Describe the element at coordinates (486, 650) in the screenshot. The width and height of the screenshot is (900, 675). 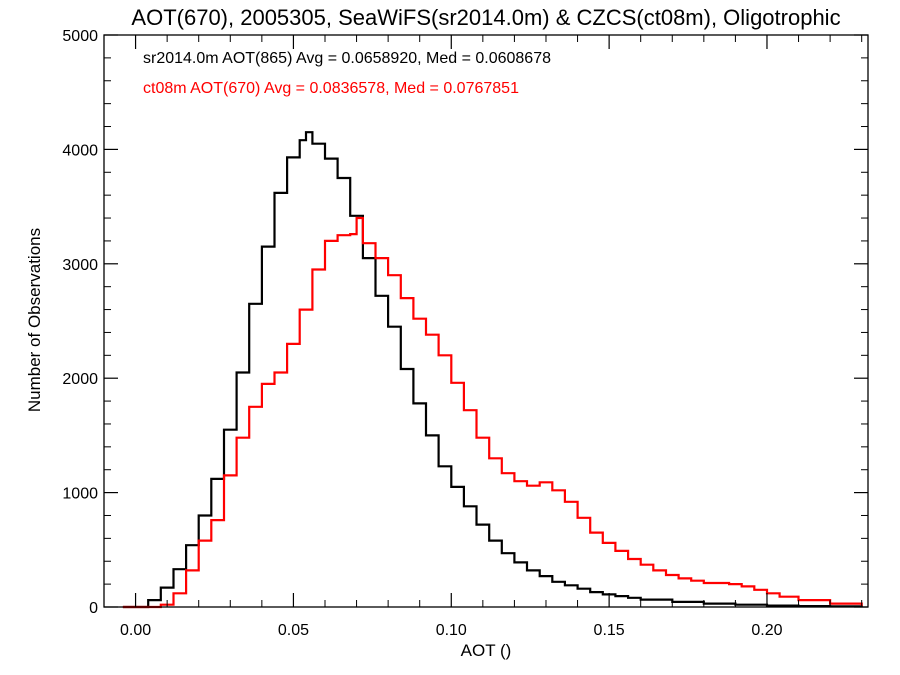
I see `x-axis-label: AOT ()` at that location.